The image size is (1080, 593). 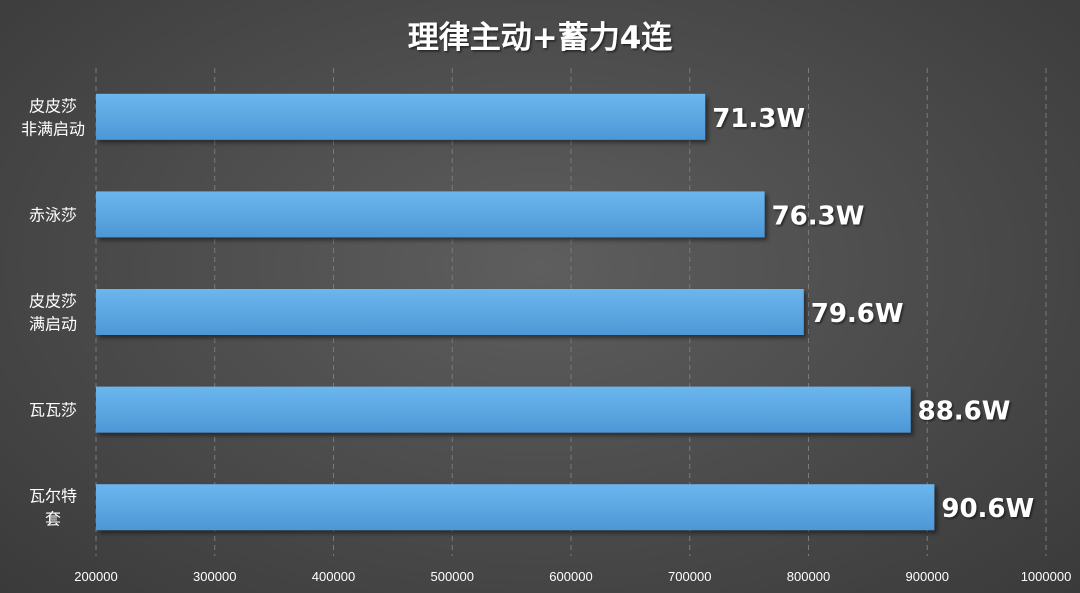 I want to click on x-tick-label: 300000, so click(x=214, y=576).